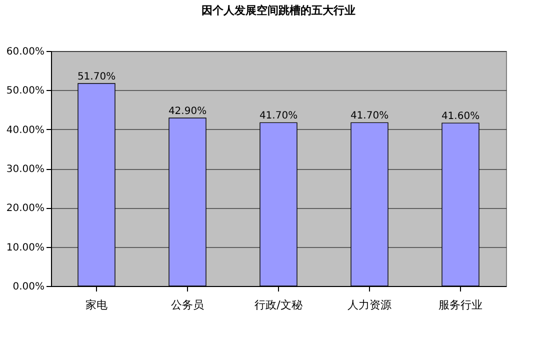 The height and width of the screenshot is (340, 554). Describe the element at coordinates (187, 305) in the screenshot. I see `x-tick-label: 公务员` at that location.